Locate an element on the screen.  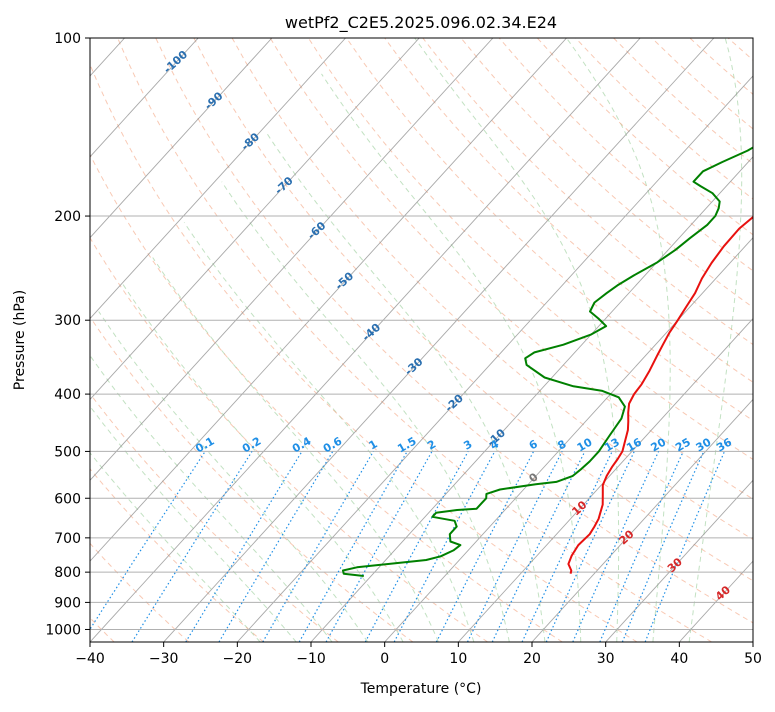
x-tick-label: 40 is located at coordinates (679, 659).